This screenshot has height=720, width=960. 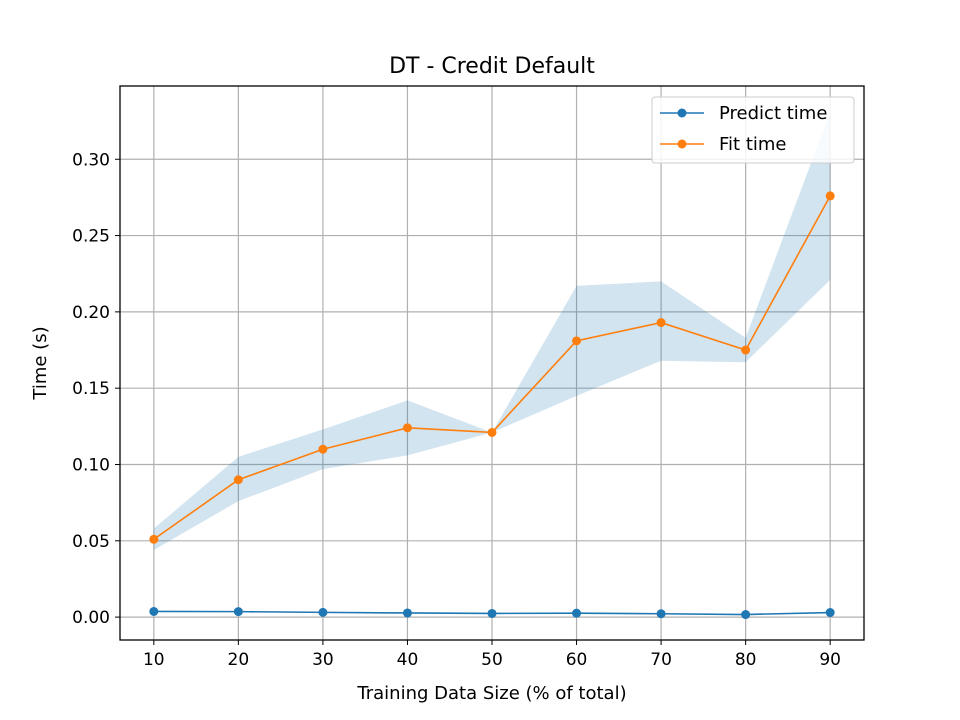 I want to click on y-tick-label: 0.20, so click(x=91, y=313).